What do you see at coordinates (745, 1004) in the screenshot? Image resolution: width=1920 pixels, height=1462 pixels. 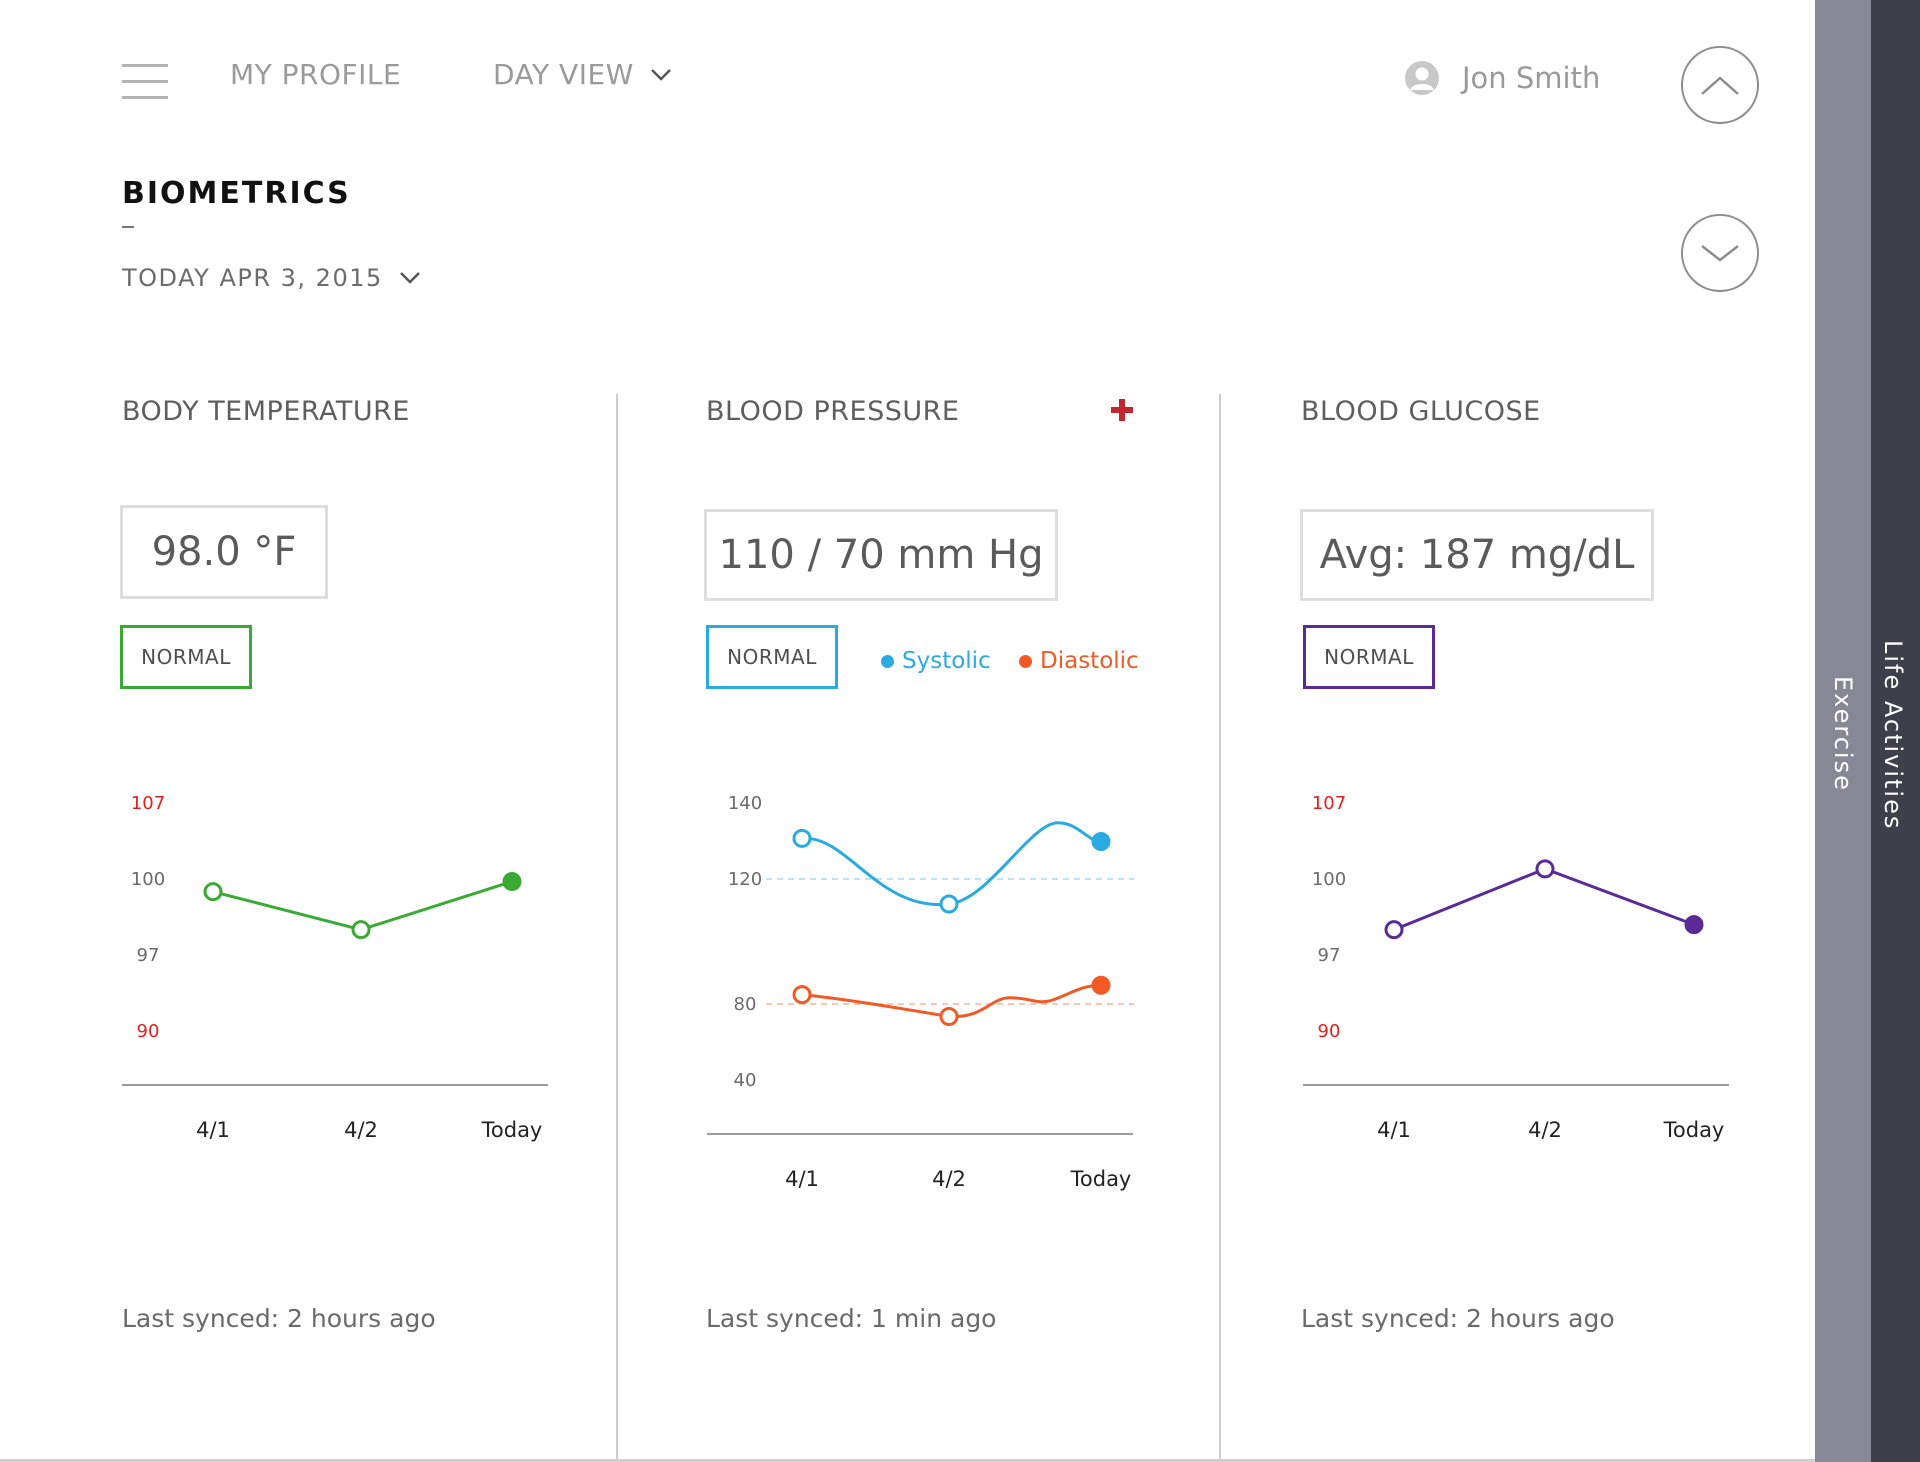 I see `y-tick-label: 80` at bounding box center [745, 1004].